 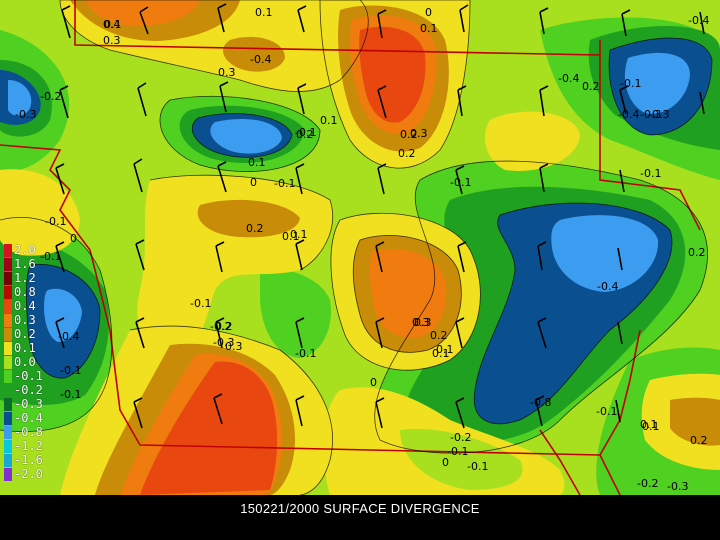 I want to click on legend-item: 1.6, so click(x=26, y=264).